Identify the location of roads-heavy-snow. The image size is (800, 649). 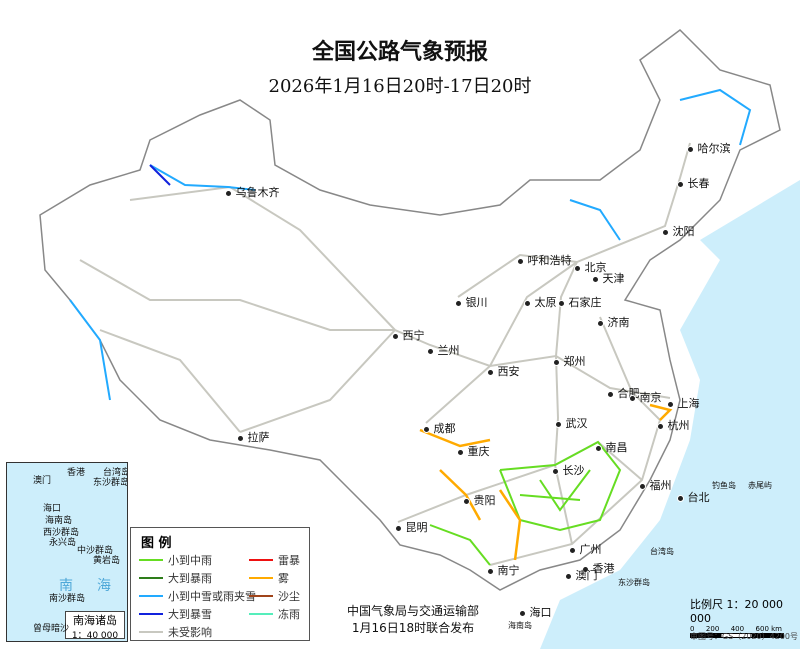
(160, 175).